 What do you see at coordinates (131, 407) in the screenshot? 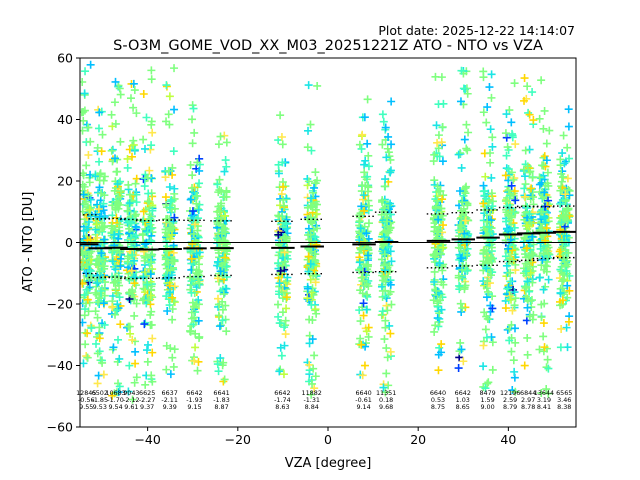
I see `stat-std-3: 9.61` at bounding box center [131, 407].